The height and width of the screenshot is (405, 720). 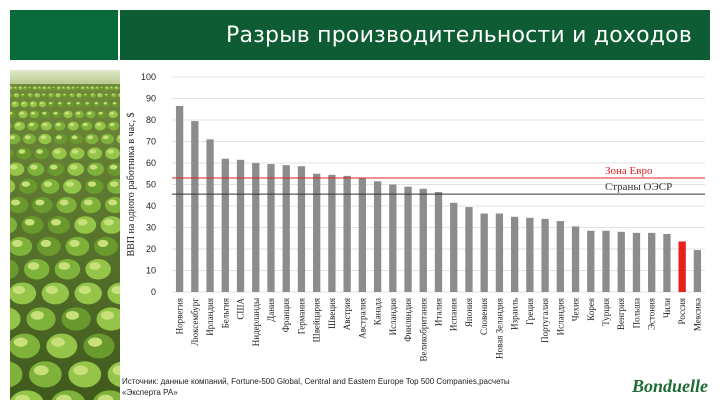 What do you see at coordinates (545, 320) in the screenshot?
I see `x-tick-label: Португалия` at bounding box center [545, 320].